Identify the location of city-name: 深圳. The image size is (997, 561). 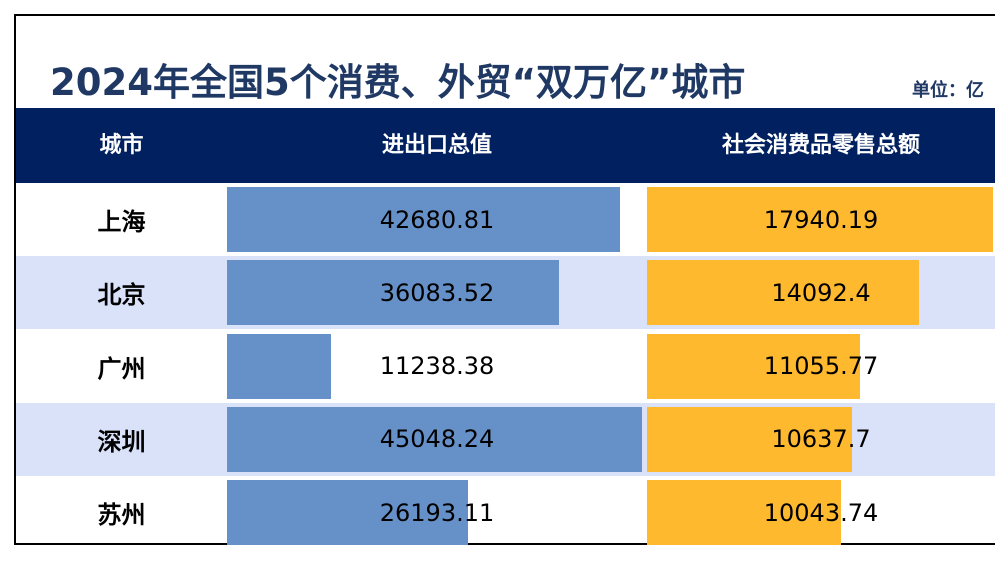
(121, 441).